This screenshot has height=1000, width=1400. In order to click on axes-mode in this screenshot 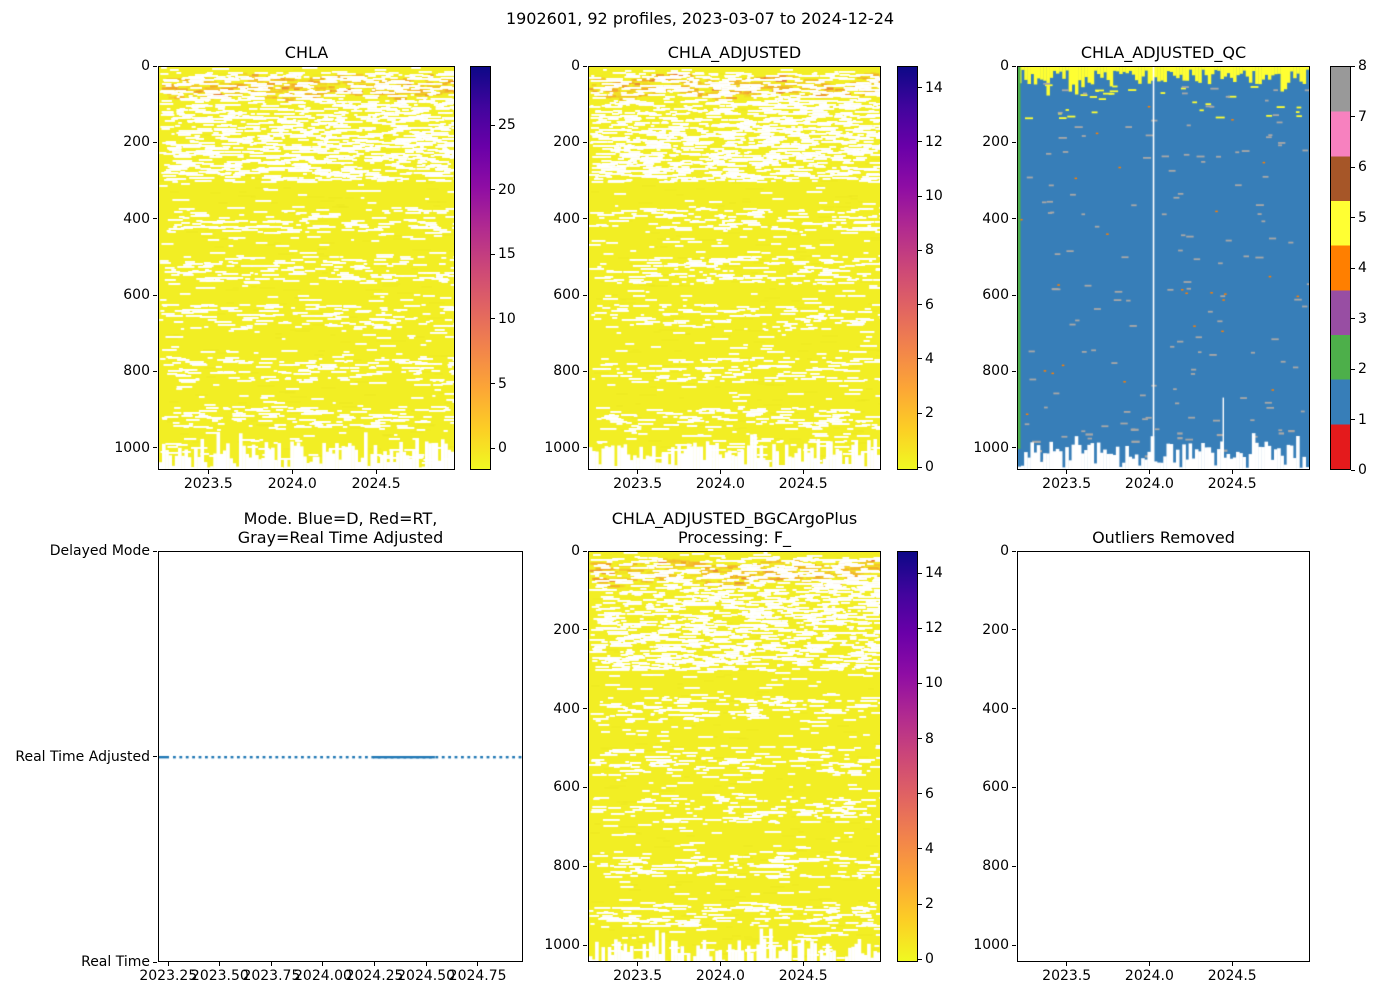, I will do `click(340, 756)`.